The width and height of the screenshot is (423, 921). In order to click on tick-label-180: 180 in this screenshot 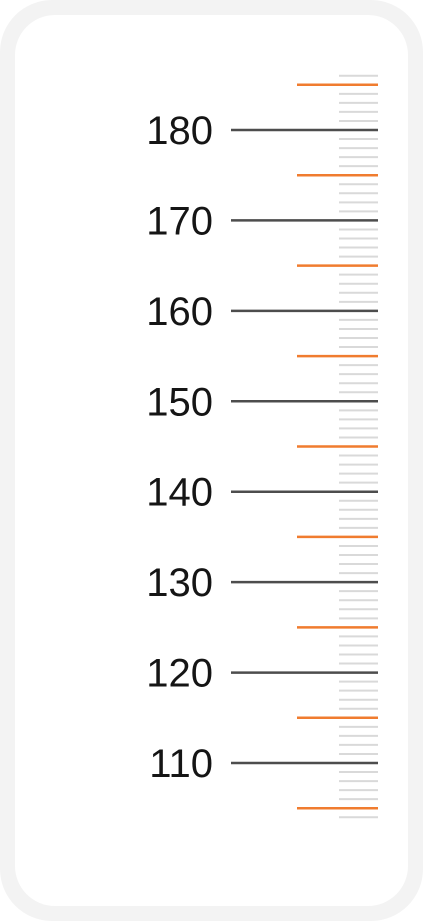, I will do `click(179, 131)`.